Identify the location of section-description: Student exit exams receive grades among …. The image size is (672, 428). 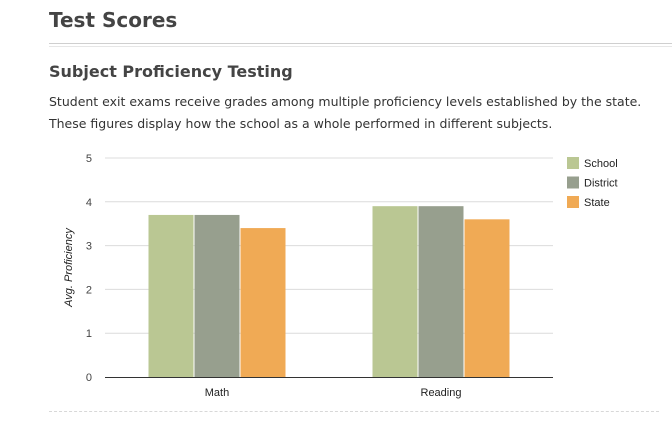
(359, 113).